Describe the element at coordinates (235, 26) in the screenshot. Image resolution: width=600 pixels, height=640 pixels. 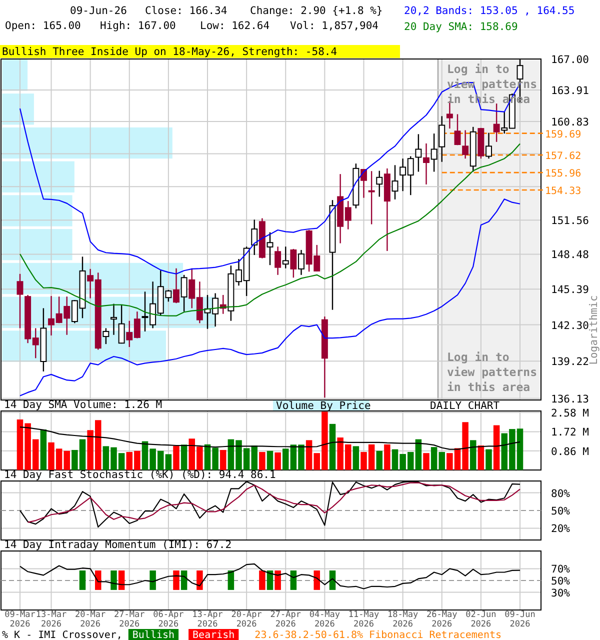
I see `text: Low: 162.64` at that location.